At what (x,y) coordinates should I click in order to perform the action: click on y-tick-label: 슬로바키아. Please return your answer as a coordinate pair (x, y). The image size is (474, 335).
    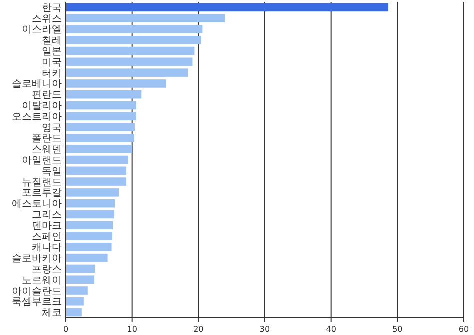
    Looking at the image, I should click on (37, 259).